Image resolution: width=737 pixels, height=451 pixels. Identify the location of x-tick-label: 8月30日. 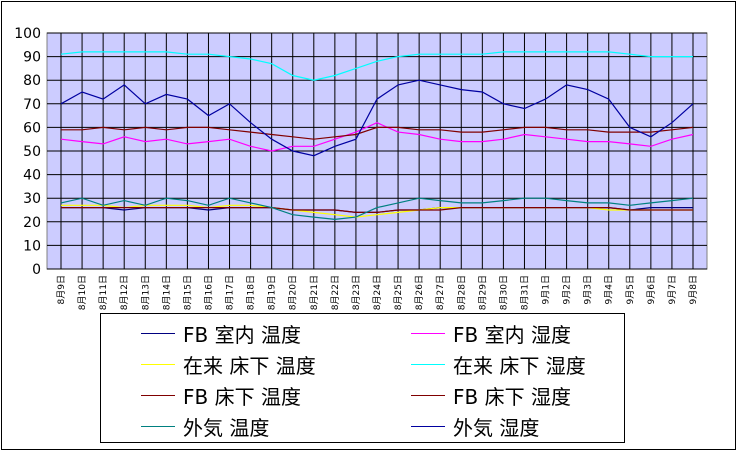
(503, 292).